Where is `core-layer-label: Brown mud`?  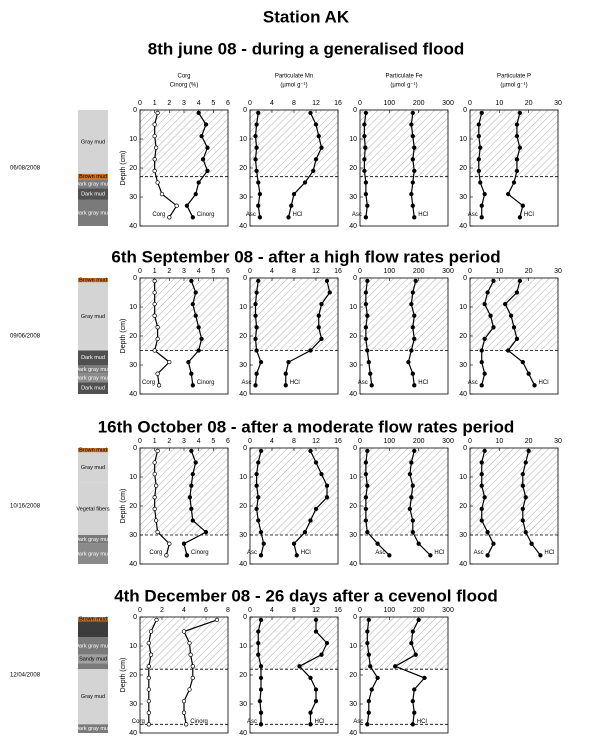 core-layer-label: Brown mud is located at coordinates (93, 177).